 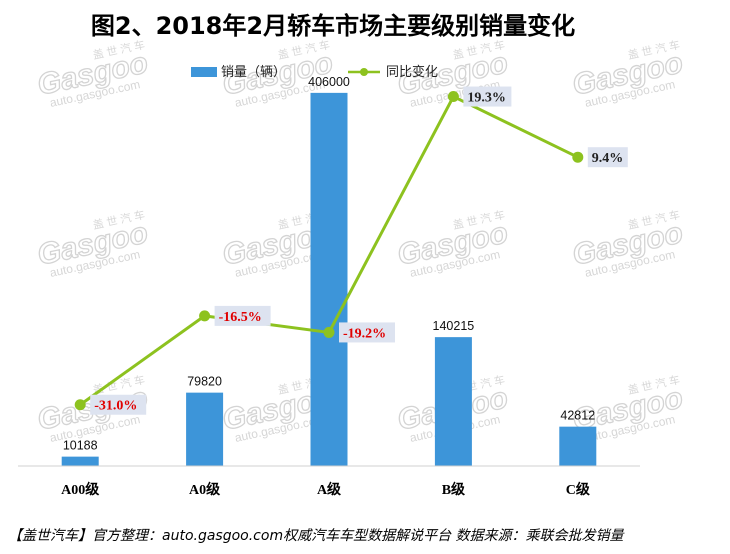 I want to click on x-tick-label: A级, so click(x=329, y=489).